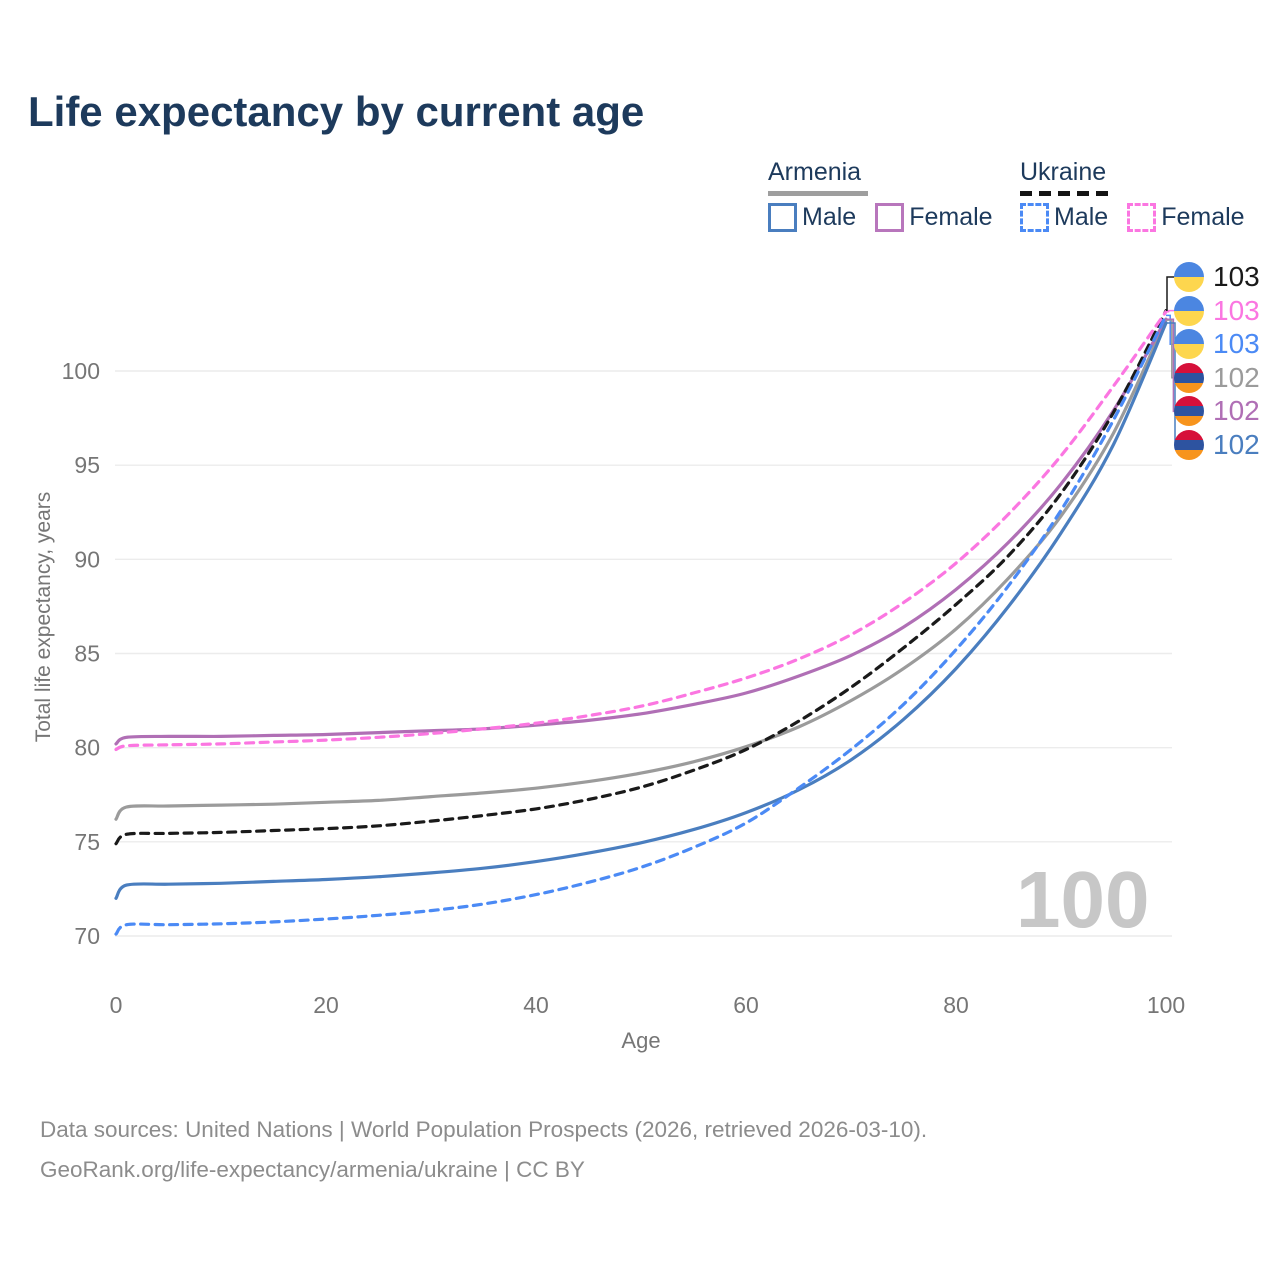 The width and height of the screenshot is (1280, 1280). What do you see at coordinates (641, 1040) in the screenshot?
I see `x-axis-title: Age` at bounding box center [641, 1040].